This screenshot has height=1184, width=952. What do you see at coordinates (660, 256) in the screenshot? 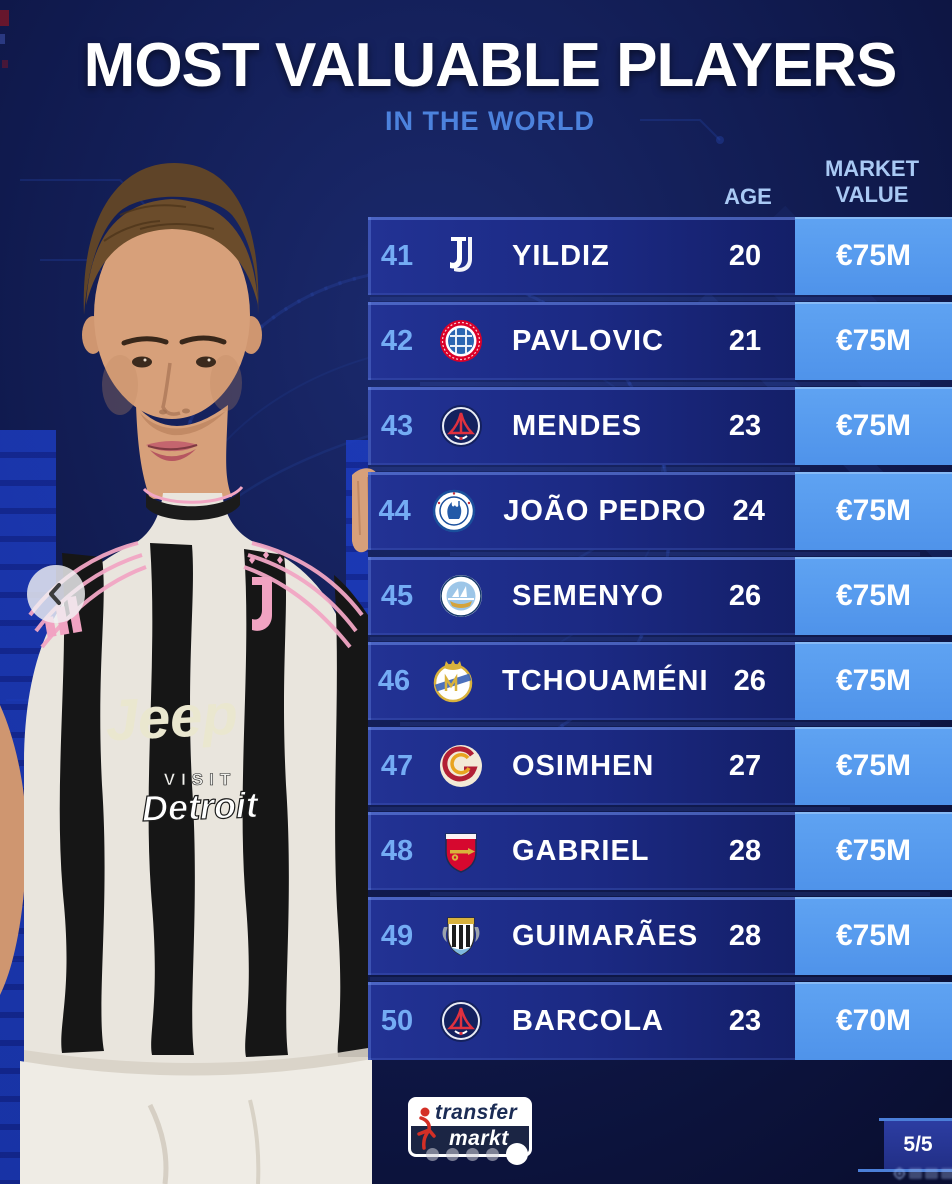
I see `table-row: 41 YILDIZ 20 €75M` at bounding box center [660, 256].